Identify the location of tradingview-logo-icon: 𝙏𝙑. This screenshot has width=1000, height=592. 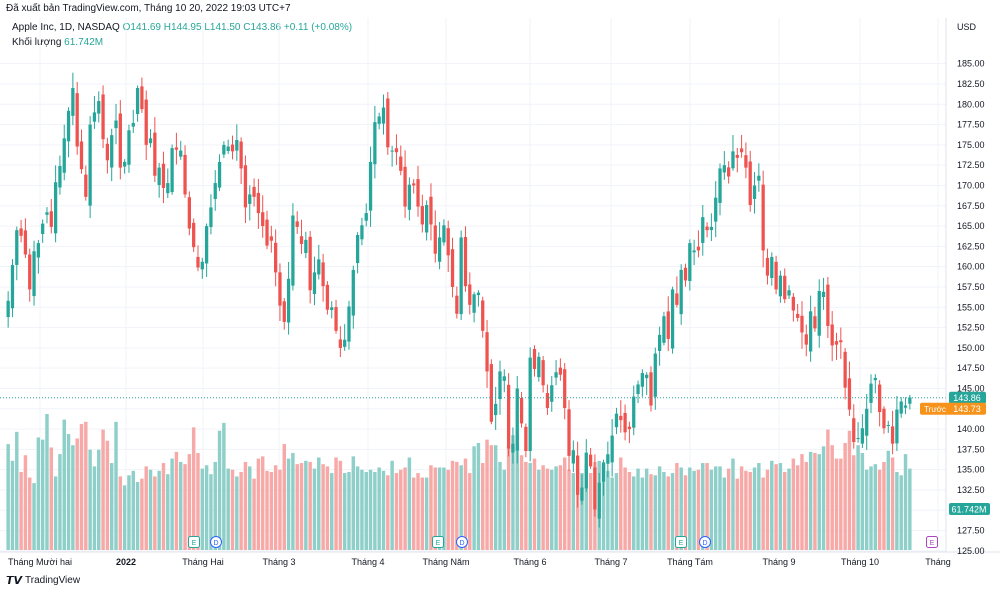
(14, 581).